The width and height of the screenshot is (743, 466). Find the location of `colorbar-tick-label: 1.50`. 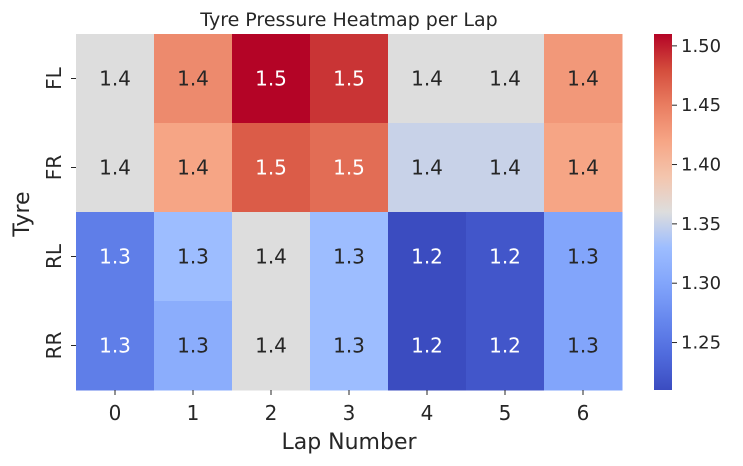

colorbar-tick-label: 1.50 is located at coordinates (701, 46).